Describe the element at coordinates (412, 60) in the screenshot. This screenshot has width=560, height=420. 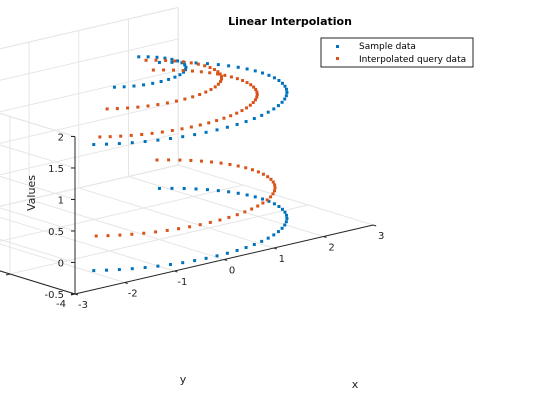
I see `legend-label-interp: Interpolated query data` at that location.